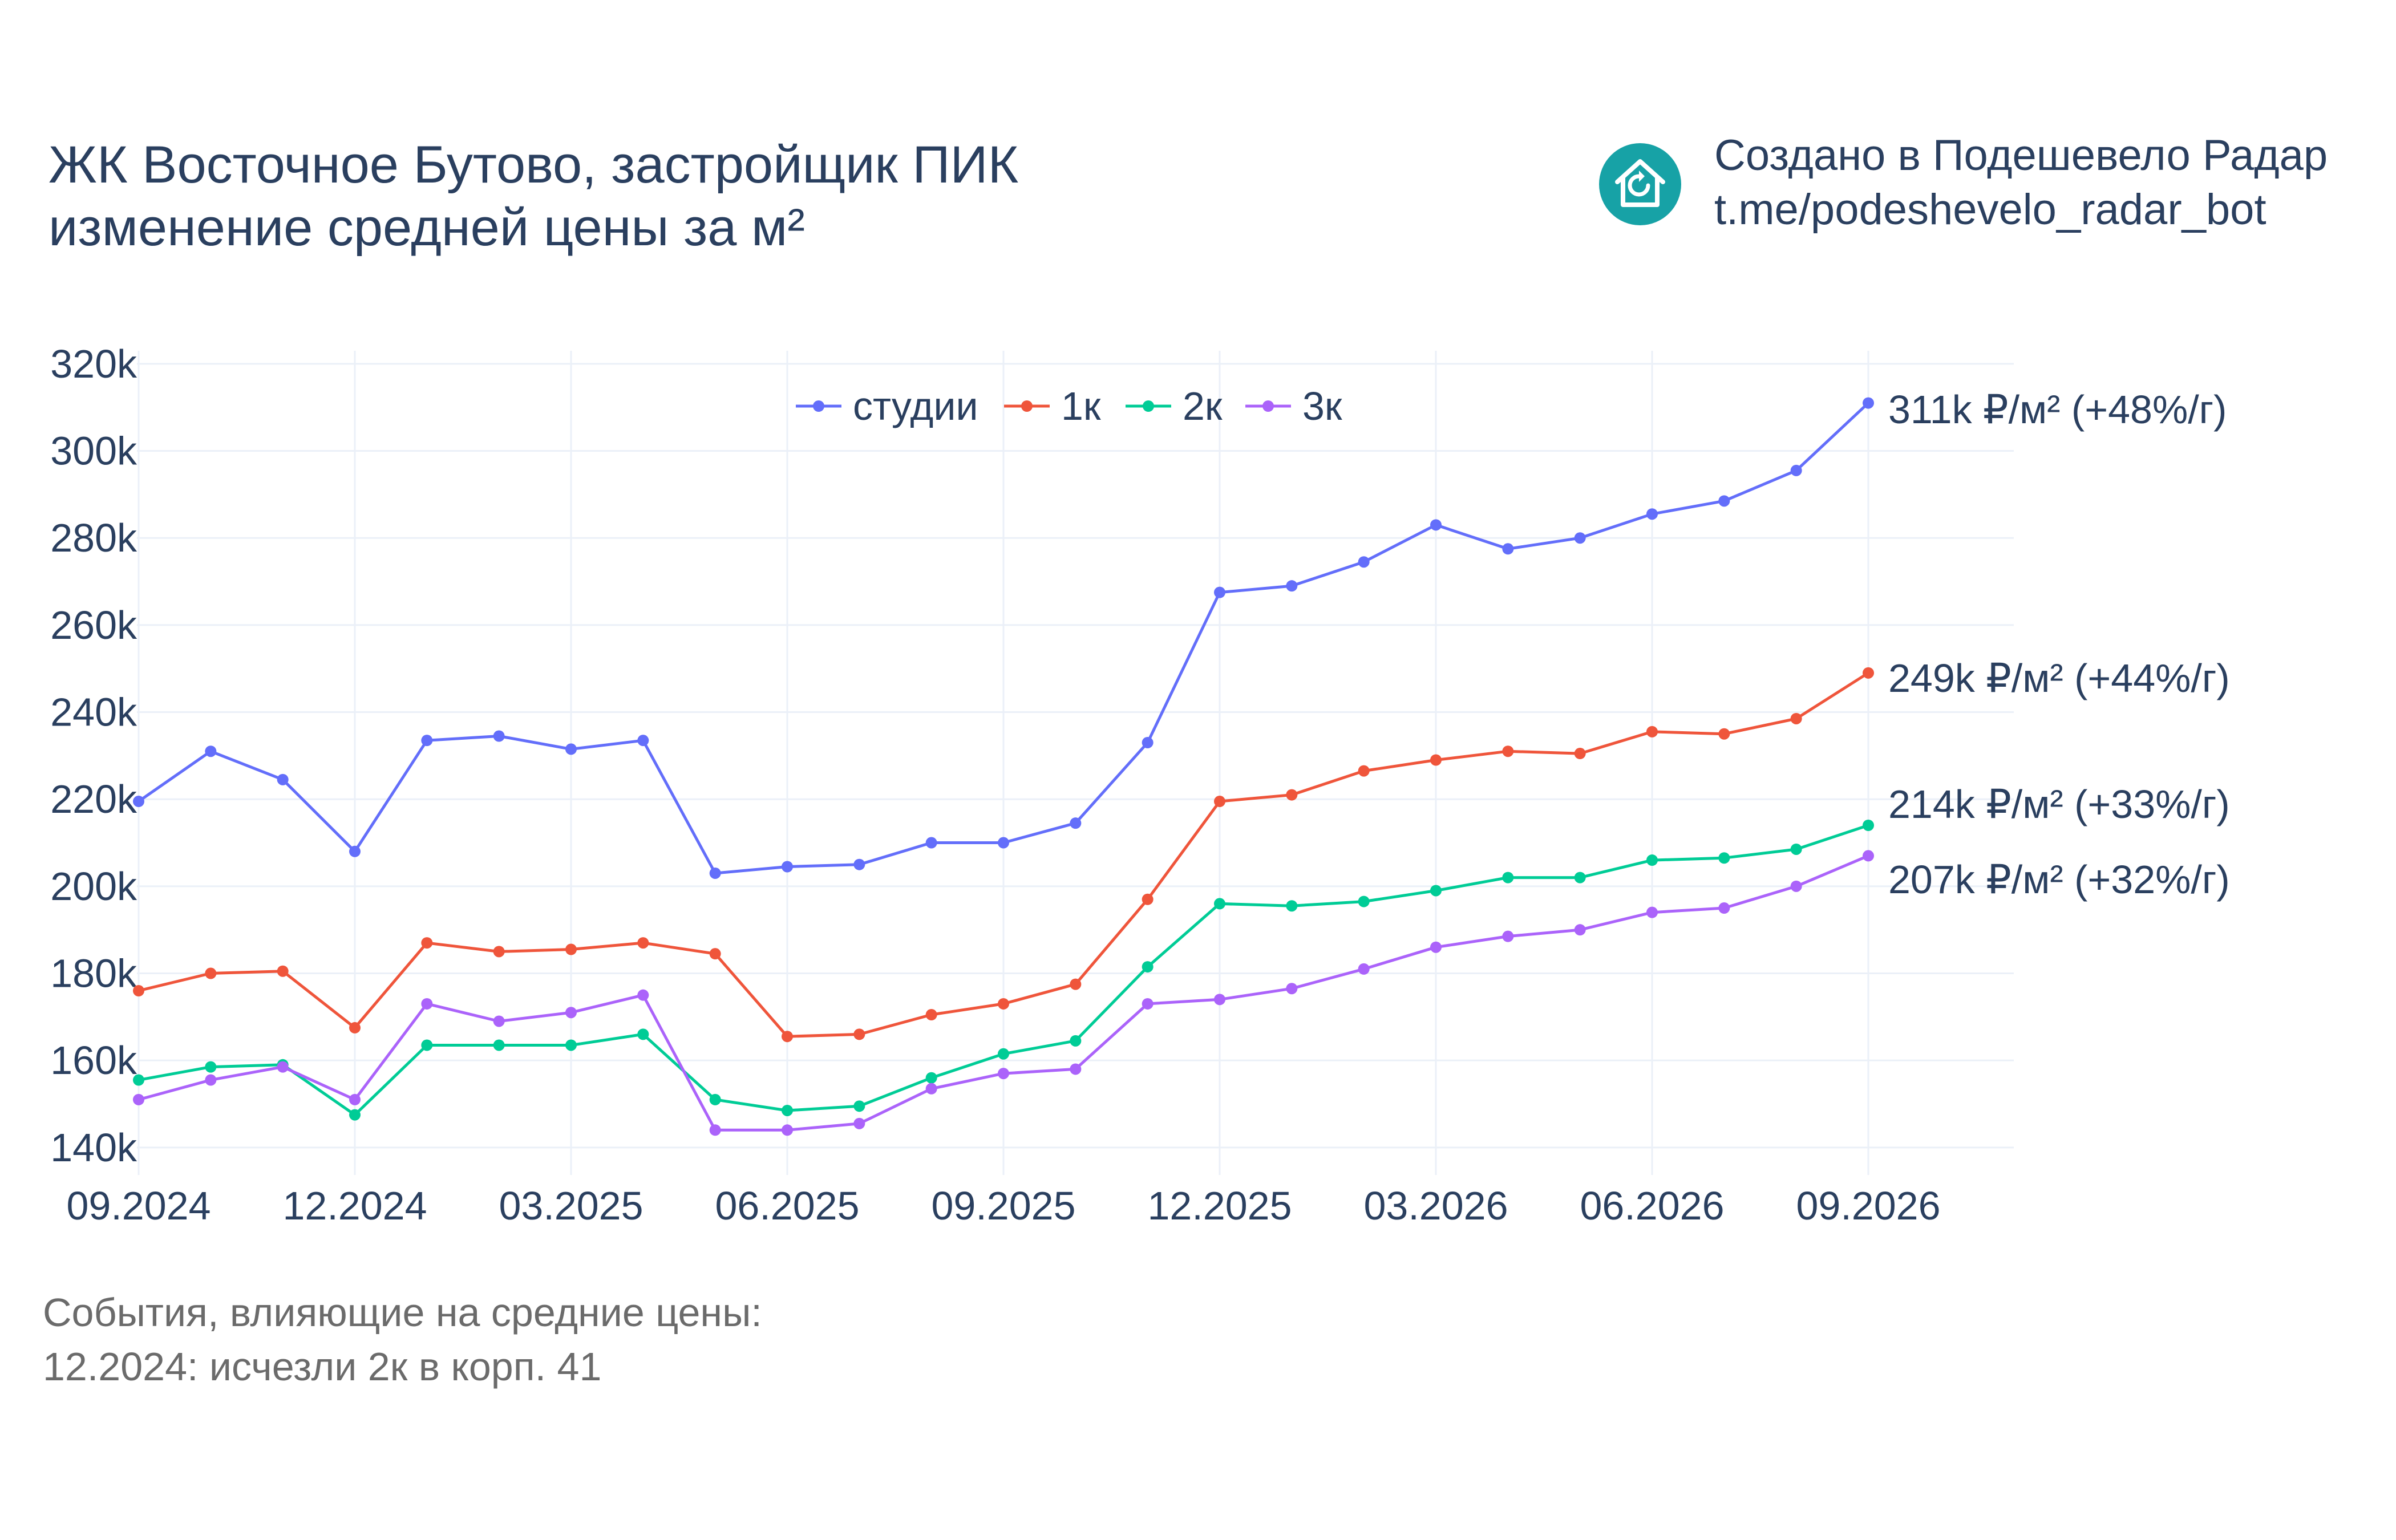  I want to click on y-tick-label: 320k, so click(93, 364).